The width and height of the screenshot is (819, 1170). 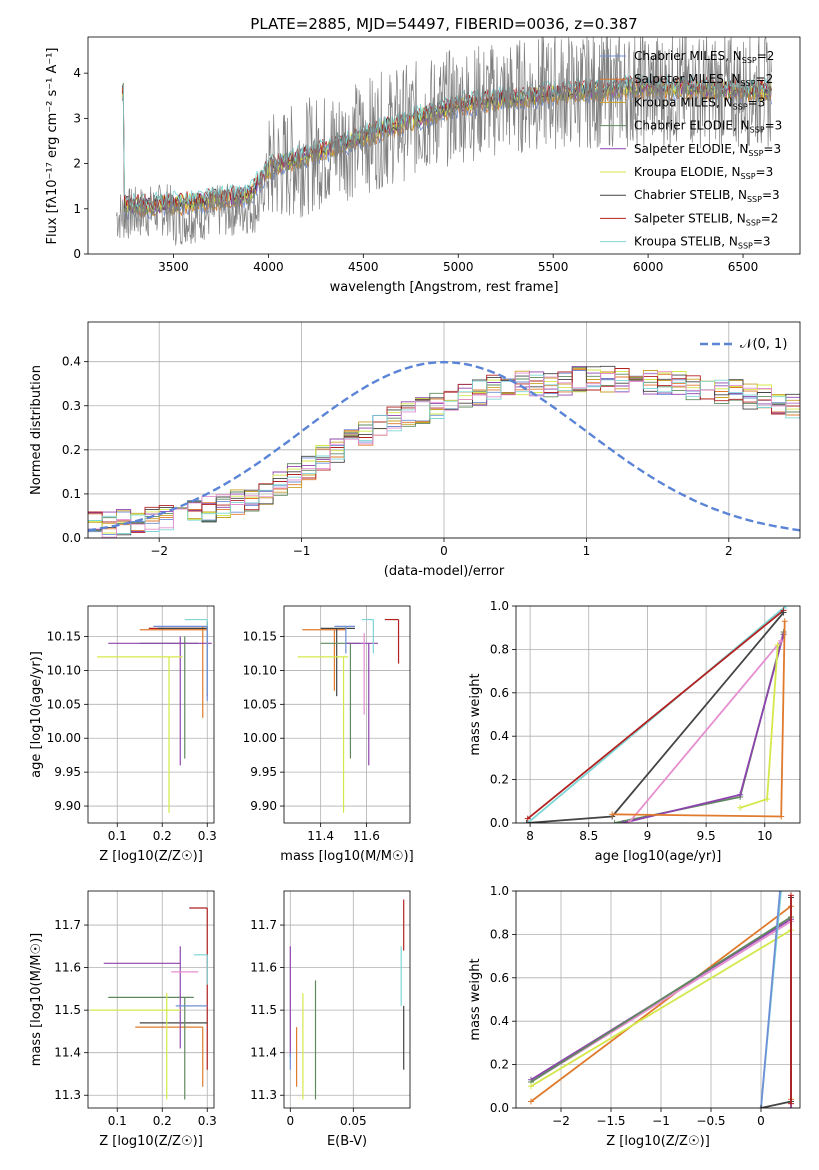 I want to click on mass_vs_z-ylabel: mass [log10(M/M☉)], so click(x=36, y=999).